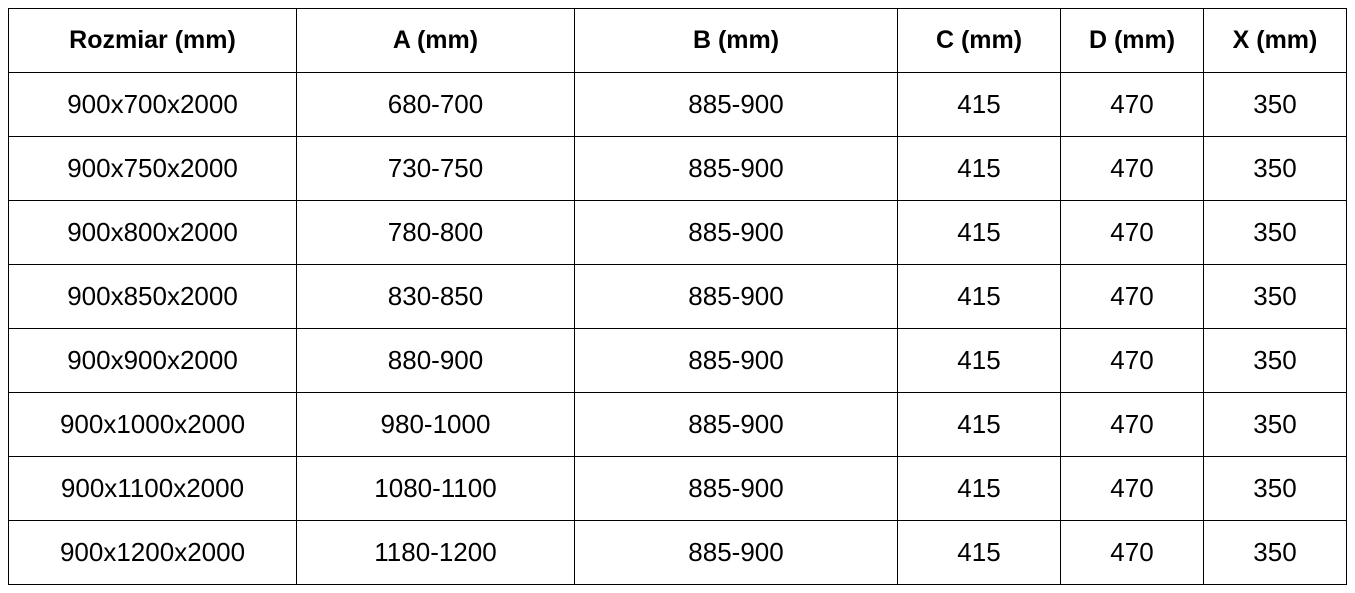 This screenshot has width=1355, height=593. I want to click on table-row: 900x1000x2000 980-1000 885-900 415 470 350, so click(677, 424).